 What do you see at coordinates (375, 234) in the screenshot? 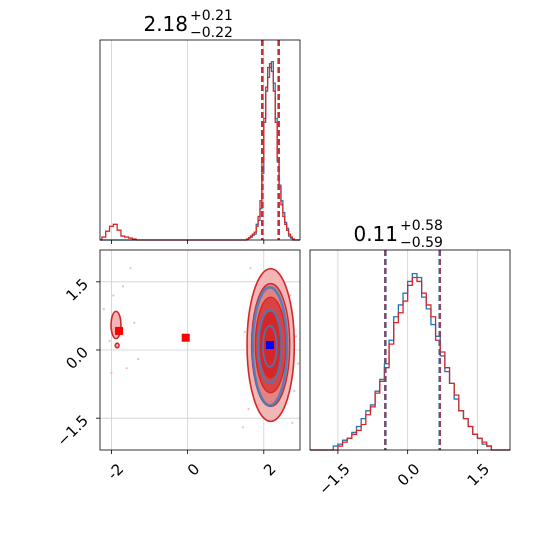
I see `title-value: 0.11` at bounding box center [375, 234].